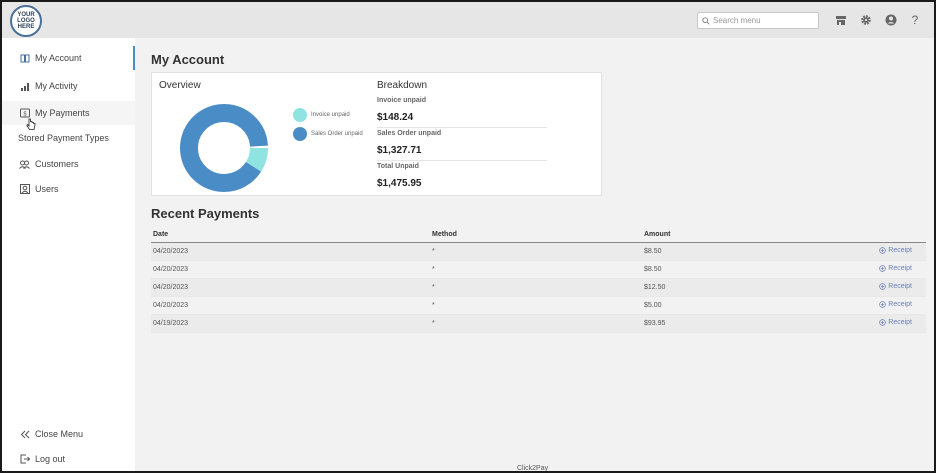 This screenshot has width=936, height=473. Describe the element at coordinates (538, 234) in the screenshot. I see `table-header: Date Method Amount` at that location.